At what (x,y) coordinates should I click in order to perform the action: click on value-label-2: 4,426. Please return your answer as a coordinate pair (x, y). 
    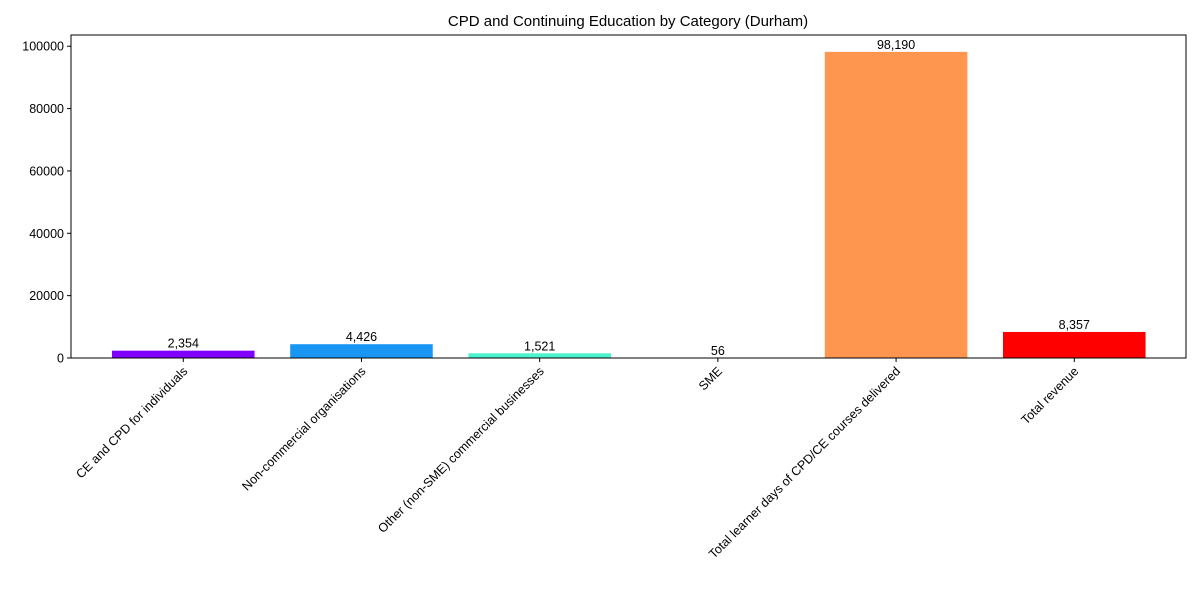
    Looking at the image, I should click on (361, 337).